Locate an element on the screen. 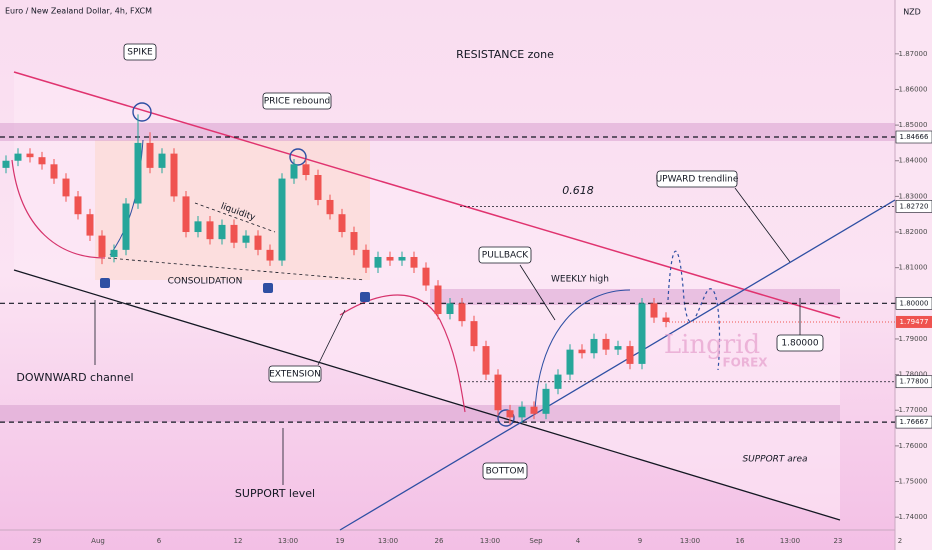  y-tick-label: 1.75000 is located at coordinates (913, 482).